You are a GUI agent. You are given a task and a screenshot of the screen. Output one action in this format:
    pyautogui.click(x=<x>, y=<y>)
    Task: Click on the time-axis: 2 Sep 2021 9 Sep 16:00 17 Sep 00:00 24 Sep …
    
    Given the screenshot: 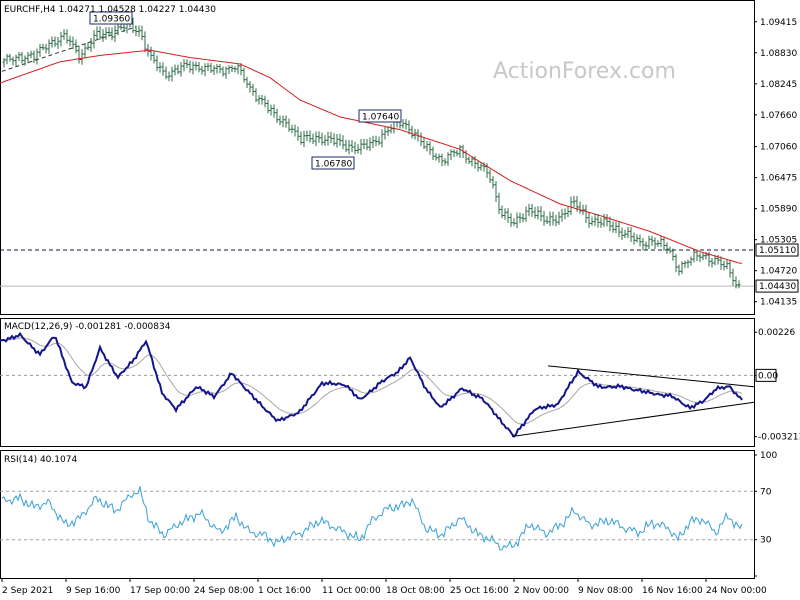 What is the action you would take?
    pyautogui.click(x=384, y=587)
    